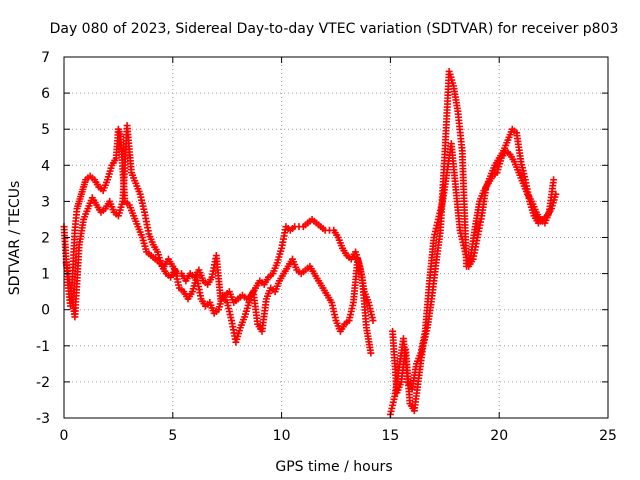 This screenshot has height=480, width=640. I want to click on y-tick-label: -2, so click(43, 383).